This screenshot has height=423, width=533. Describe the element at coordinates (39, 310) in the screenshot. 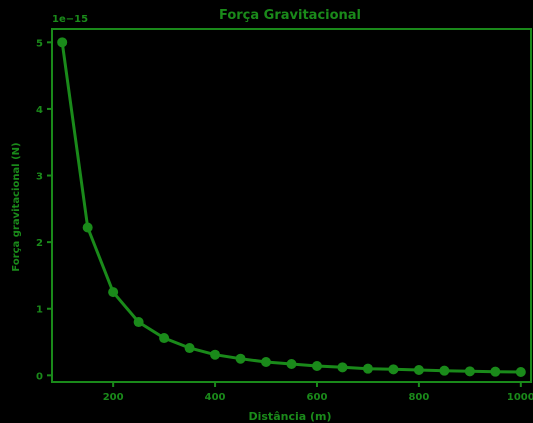

I see `y-tick-label: 1` at that location.